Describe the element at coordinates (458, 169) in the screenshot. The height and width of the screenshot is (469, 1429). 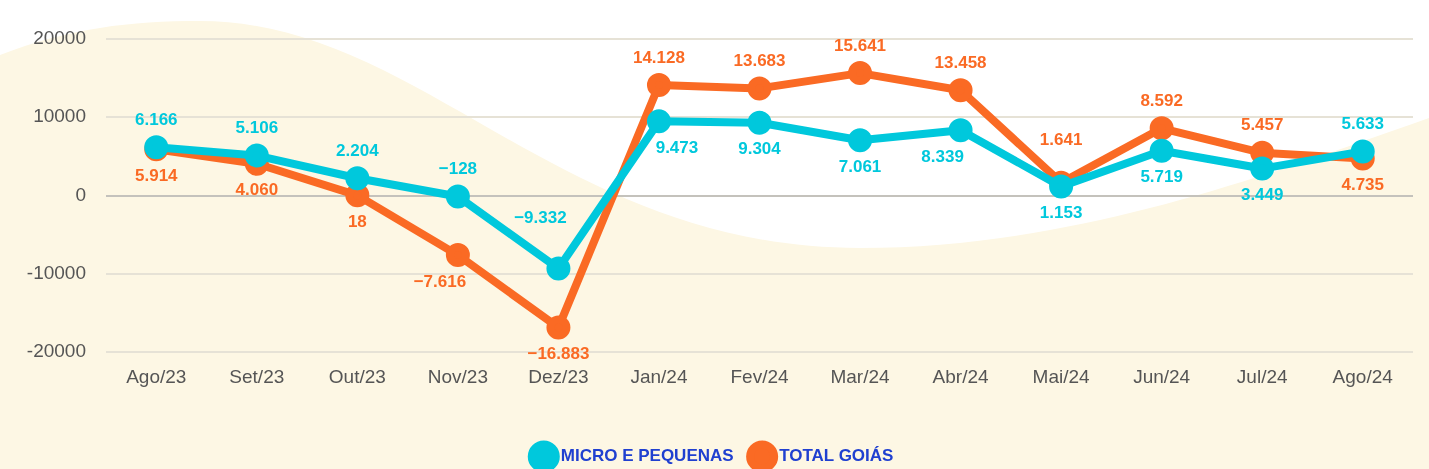
I see `data-label: −128` at that location.